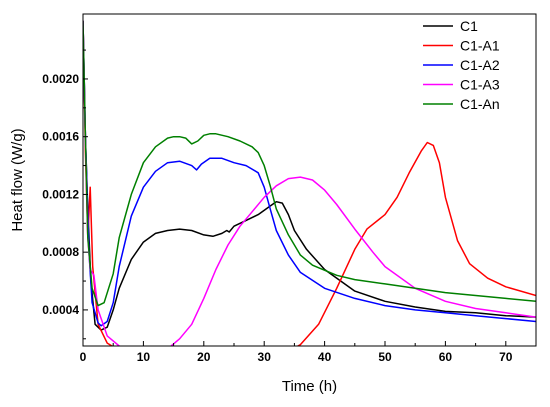 The image size is (550, 407). What do you see at coordinates (446, 357) in the screenshot?
I see `x-tick-label: 60` at bounding box center [446, 357].